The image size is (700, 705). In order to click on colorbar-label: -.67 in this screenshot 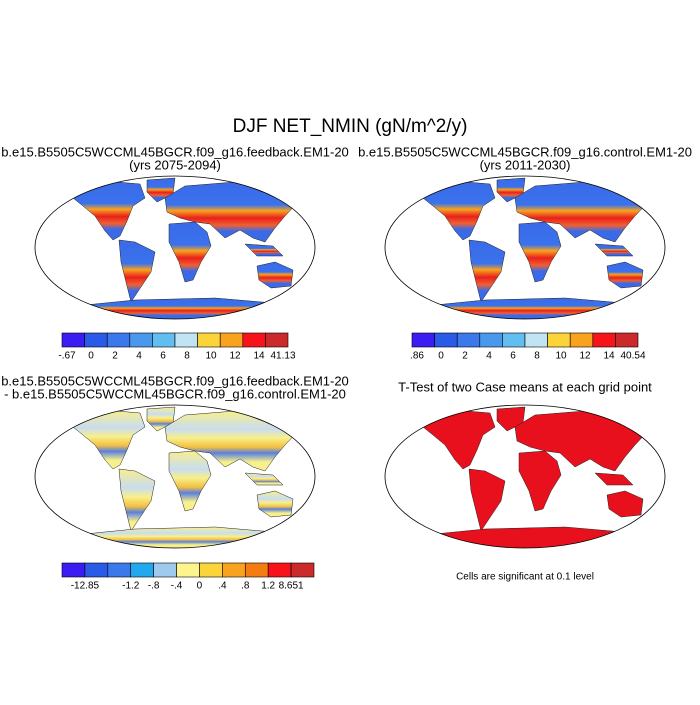, I will do `click(67, 356)`.